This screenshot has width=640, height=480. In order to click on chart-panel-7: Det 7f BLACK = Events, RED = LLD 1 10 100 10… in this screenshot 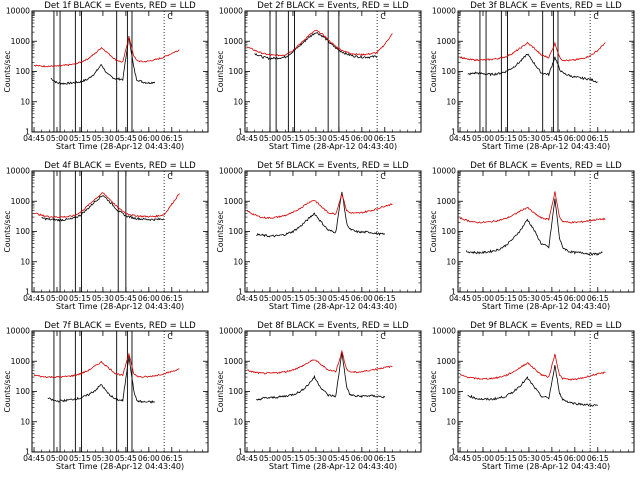, I will do `click(106, 396)`.